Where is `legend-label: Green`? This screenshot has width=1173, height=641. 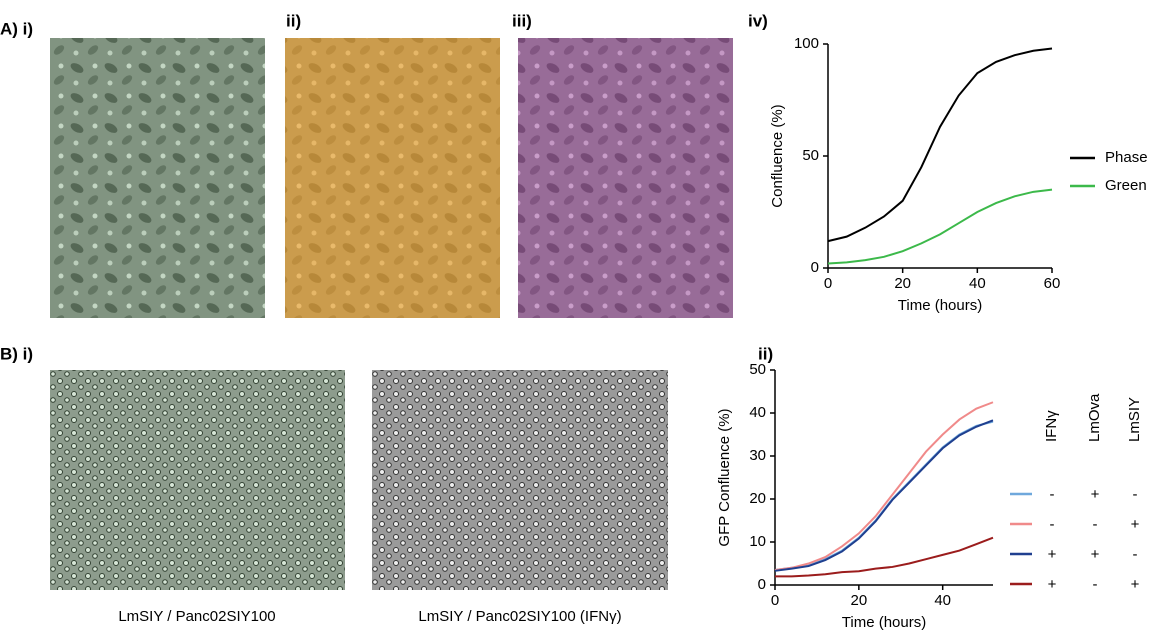 legend-label: Green is located at coordinates (1126, 185).